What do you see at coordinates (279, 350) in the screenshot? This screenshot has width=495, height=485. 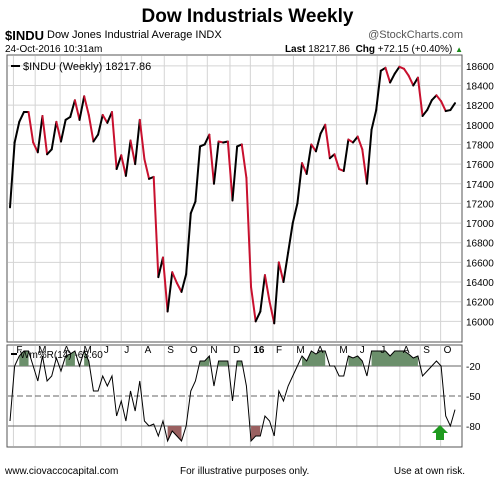 I see `month-tick-label: F` at bounding box center [279, 350].